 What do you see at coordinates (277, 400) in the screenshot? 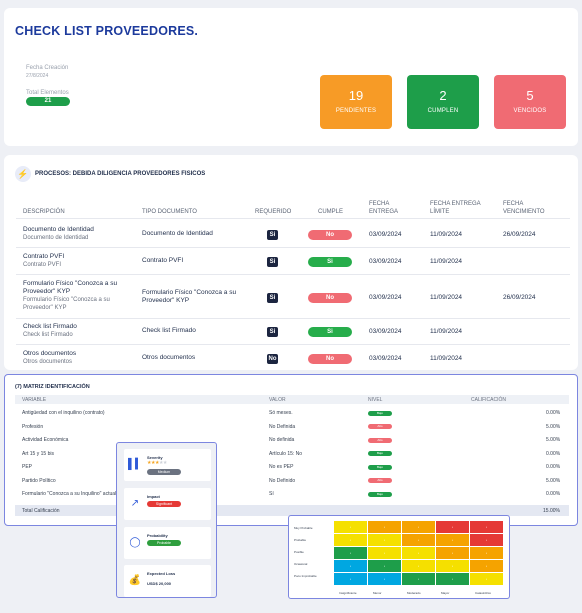
I see `col-valor: VALOR` at bounding box center [277, 400].